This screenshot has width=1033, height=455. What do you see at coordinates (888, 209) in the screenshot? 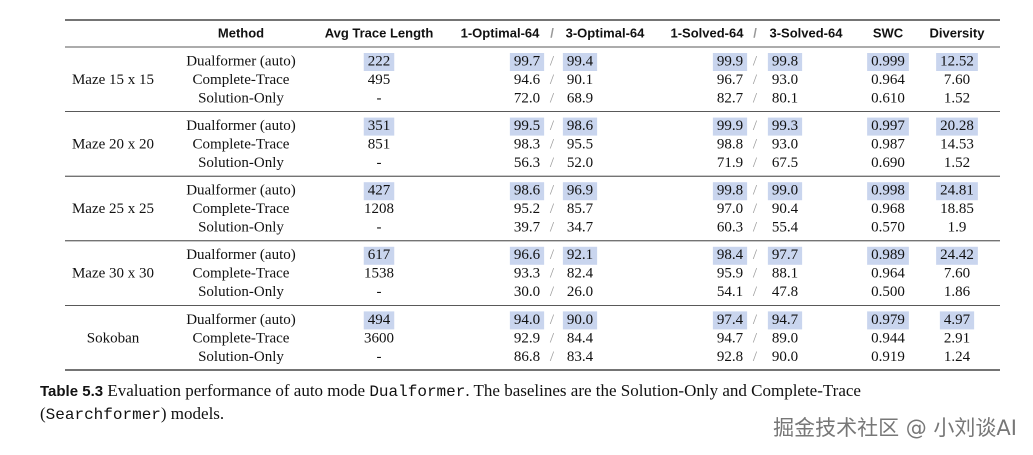
I see `cell: 0.968` at bounding box center [888, 209].